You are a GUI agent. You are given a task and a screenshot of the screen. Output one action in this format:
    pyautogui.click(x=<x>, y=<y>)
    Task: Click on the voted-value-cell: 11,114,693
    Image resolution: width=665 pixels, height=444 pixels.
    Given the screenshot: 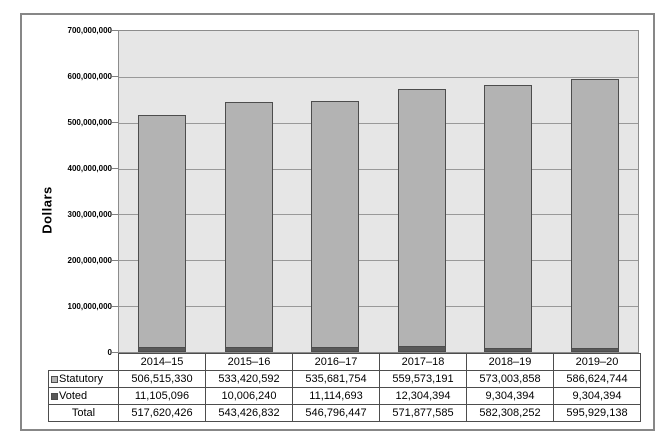 What is the action you would take?
    pyautogui.click(x=336, y=396)
    